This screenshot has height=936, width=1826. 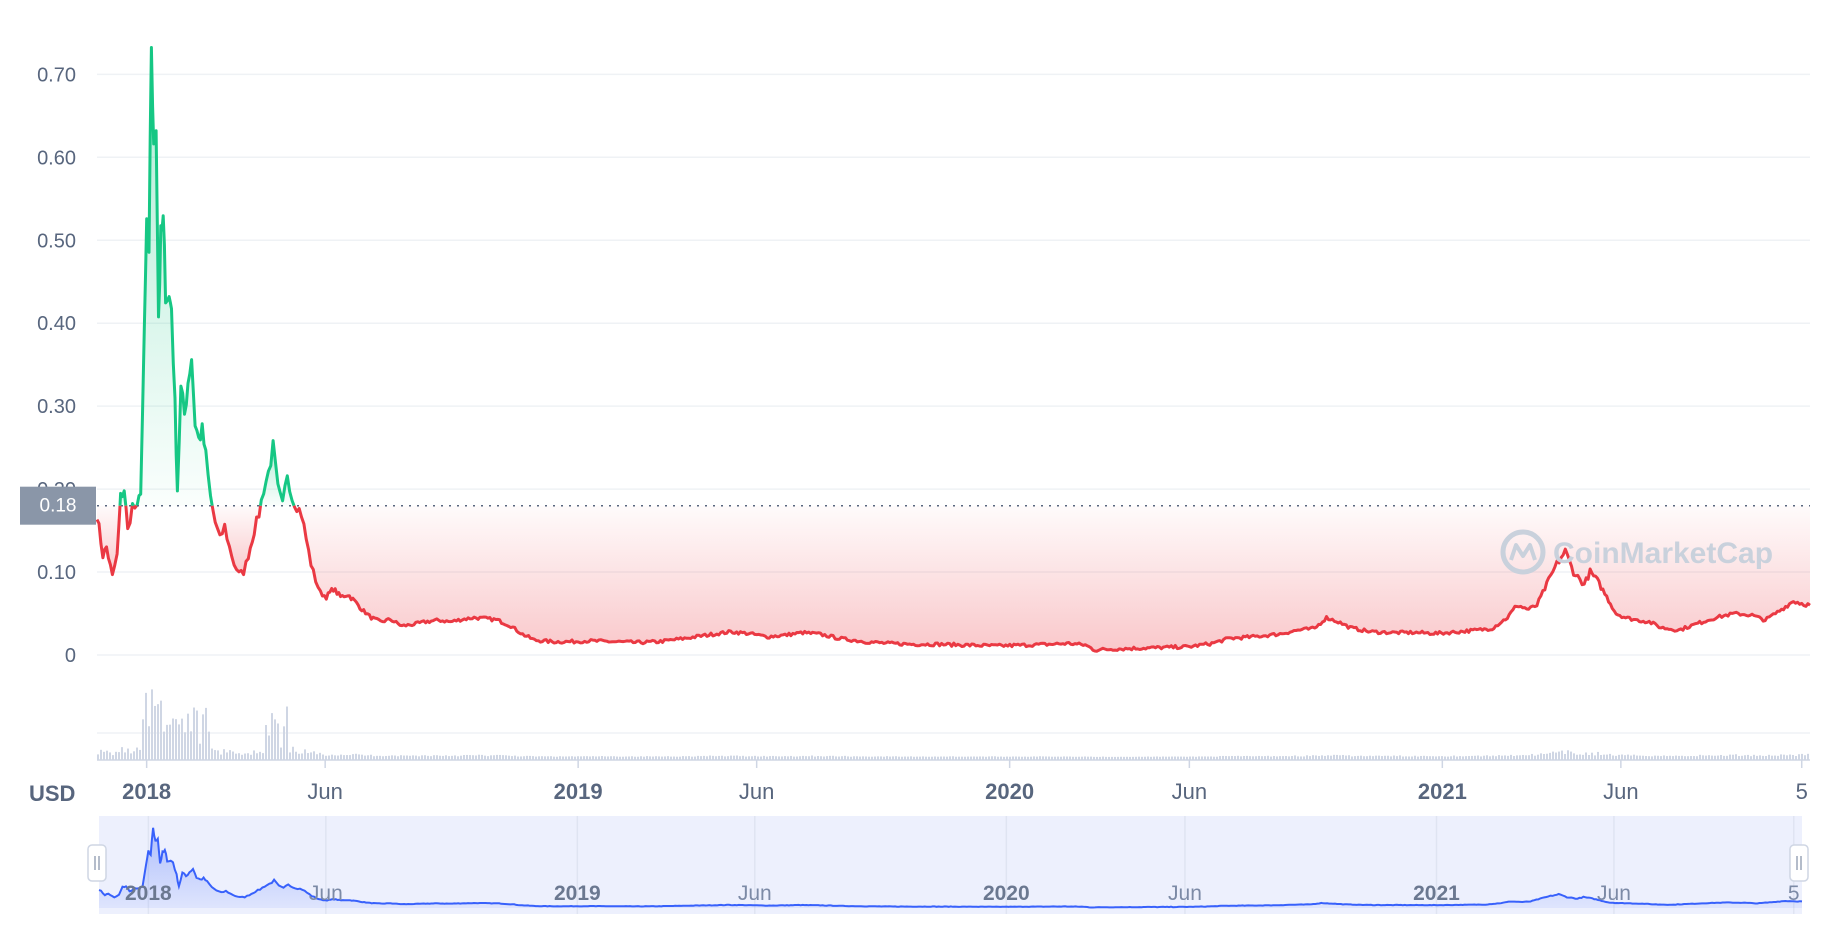 I want to click on y-tick-label: 0.50, so click(x=56, y=241).